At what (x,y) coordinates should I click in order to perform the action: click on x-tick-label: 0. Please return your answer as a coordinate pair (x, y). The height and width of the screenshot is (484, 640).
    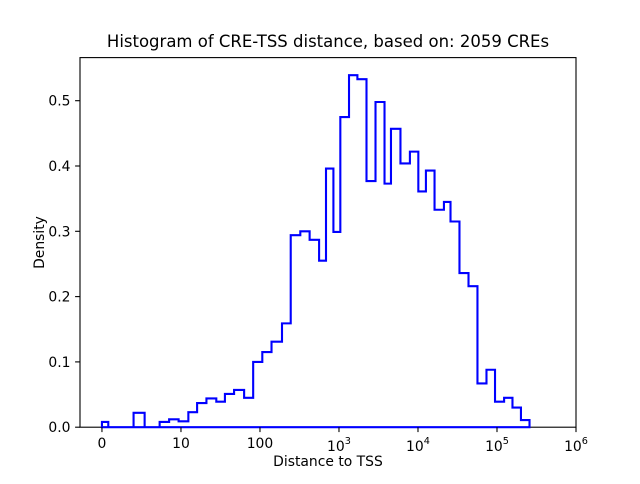
    Looking at the image, I should click on (102, 444).